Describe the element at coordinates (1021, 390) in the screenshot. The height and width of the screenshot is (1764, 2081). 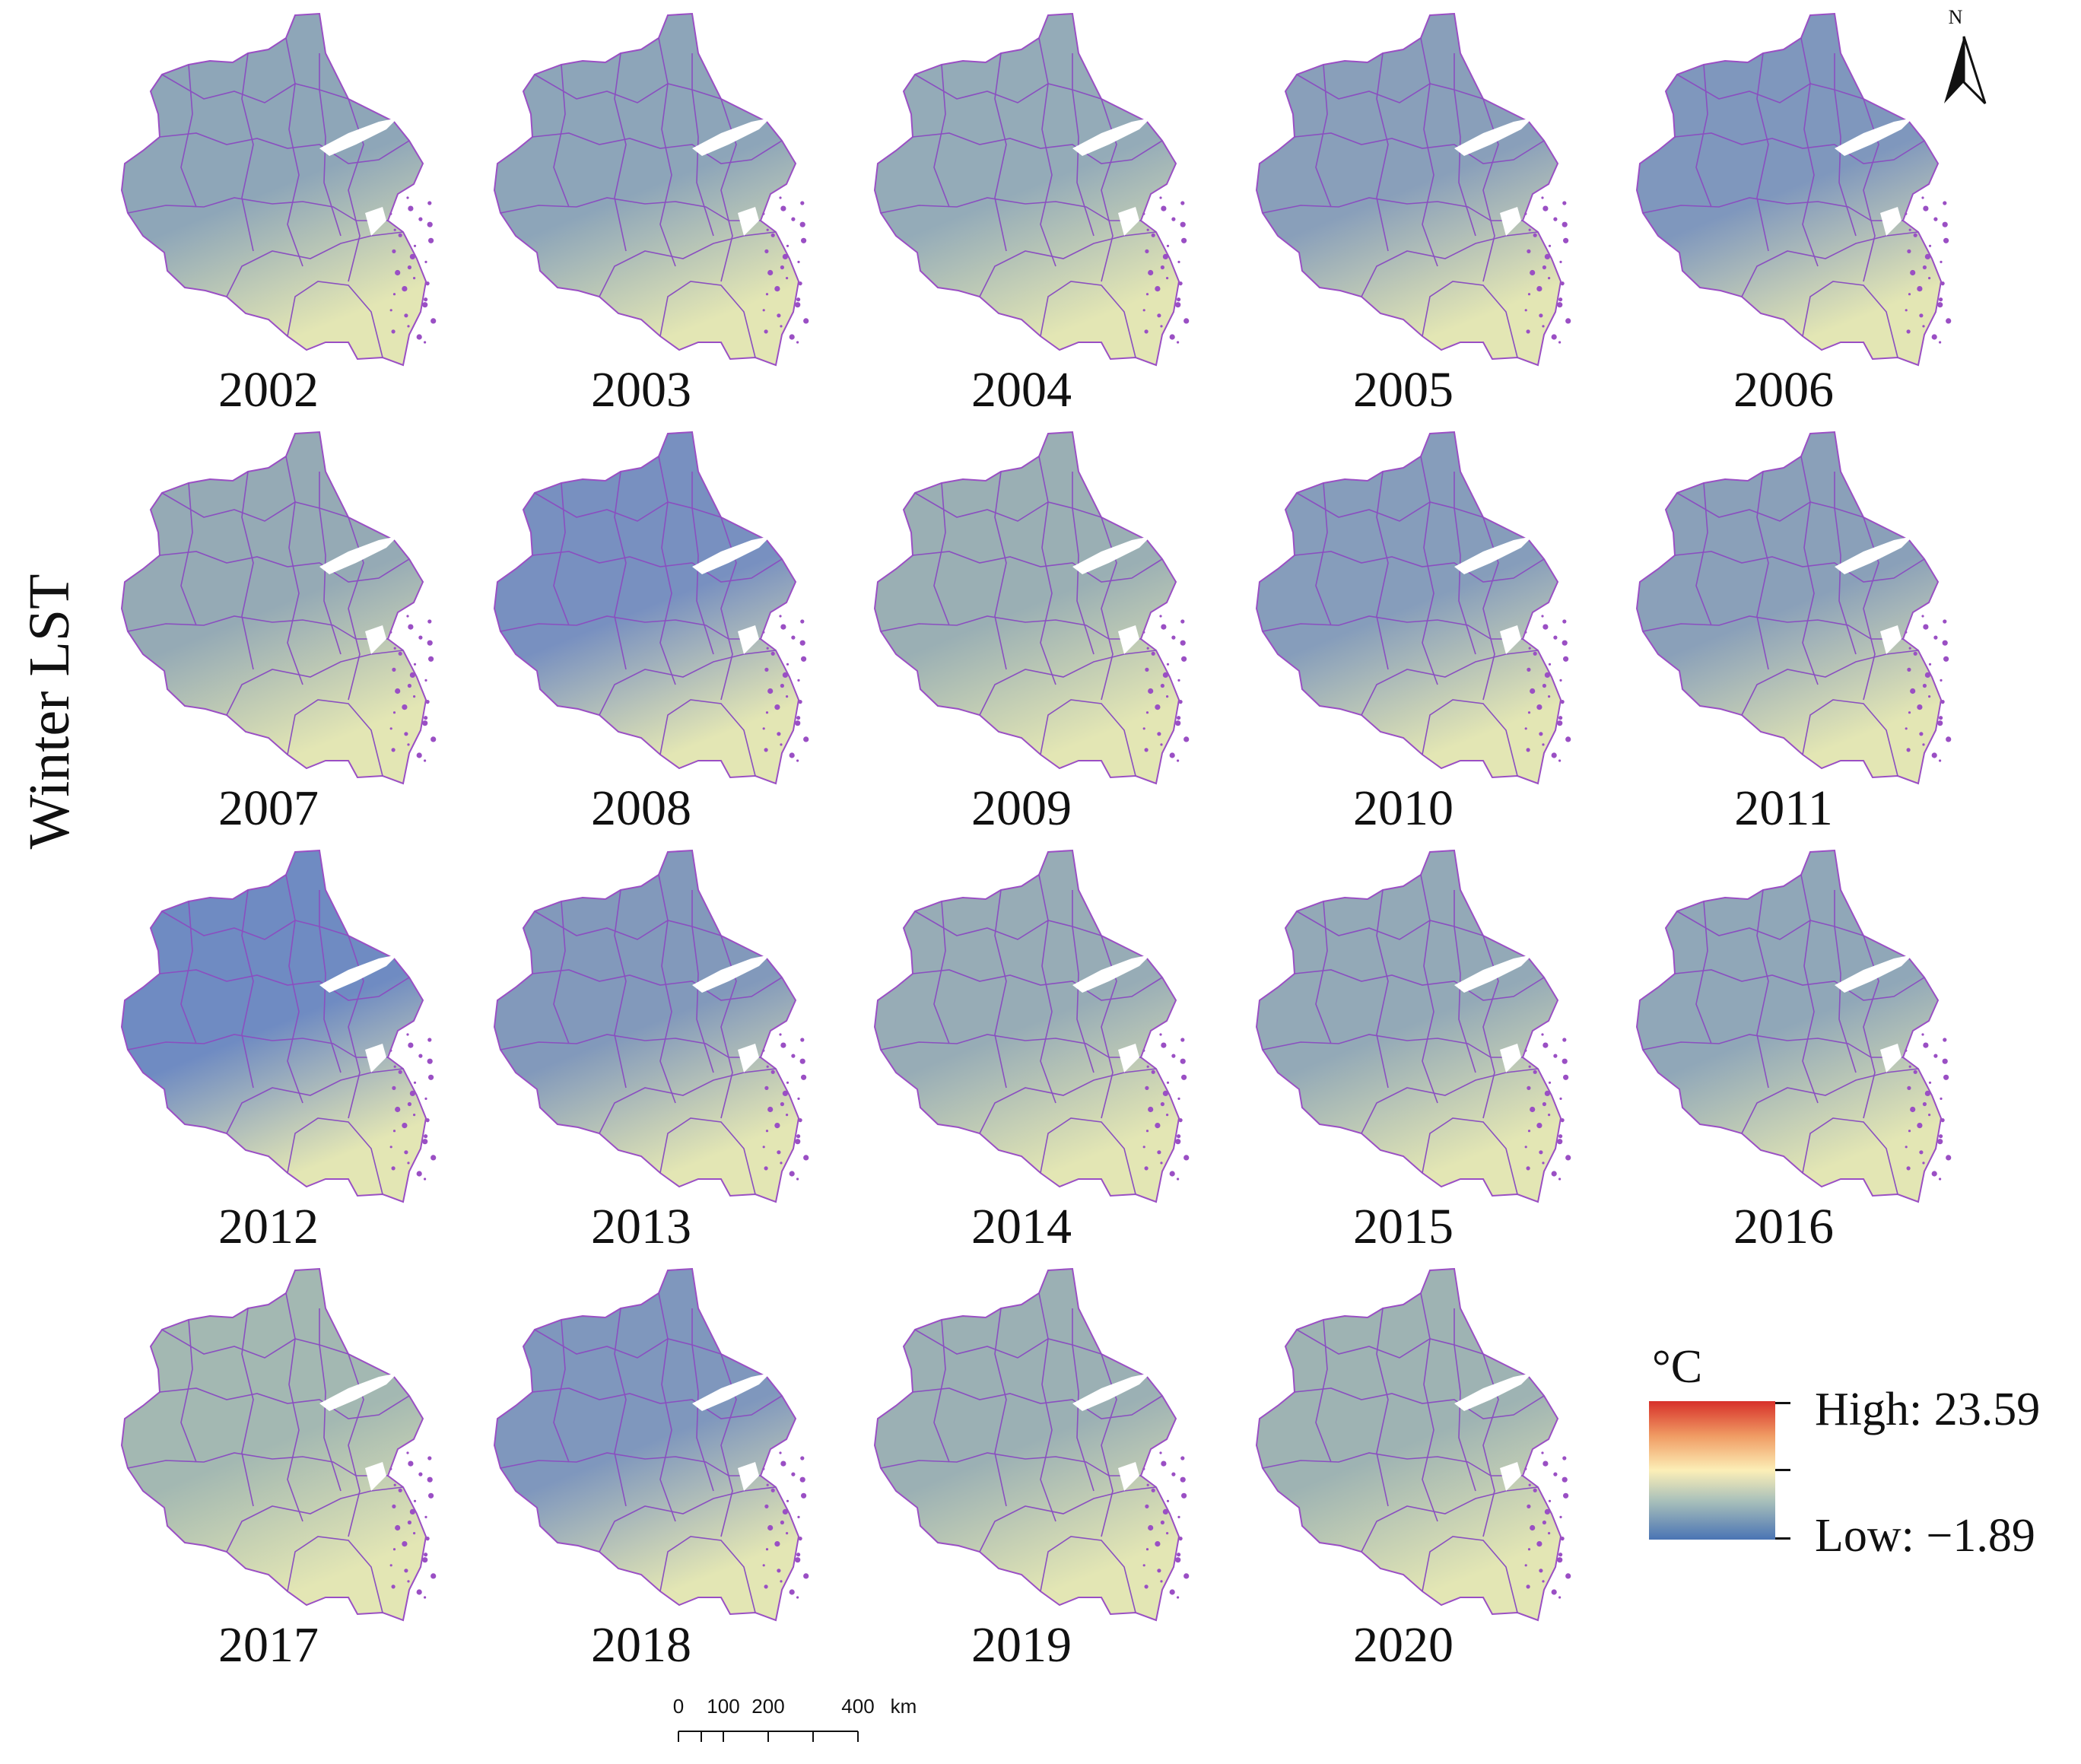
I see `year-label-2004: 2004` at that location.